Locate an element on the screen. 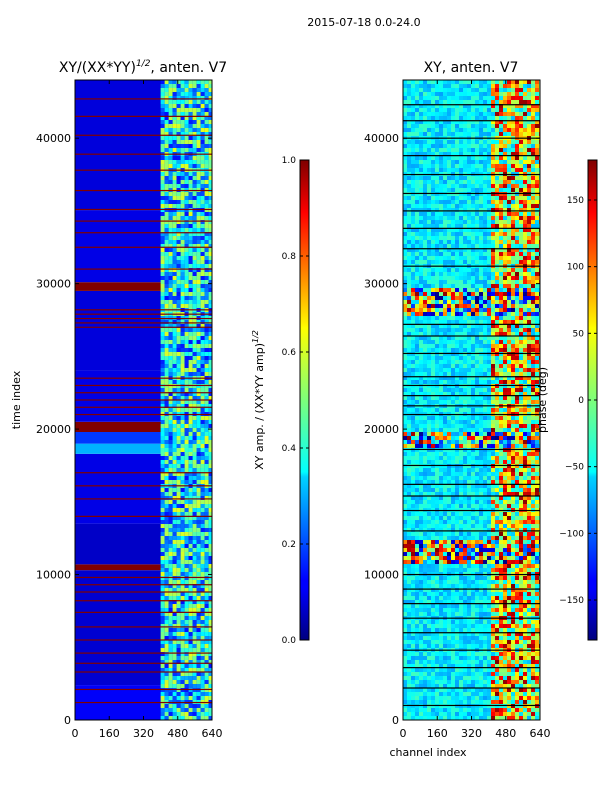 This screenshot has height=800, width=600. figure-suptitle: 2015-07-18 0.0-24.0 is located at coordinates (363, 22).